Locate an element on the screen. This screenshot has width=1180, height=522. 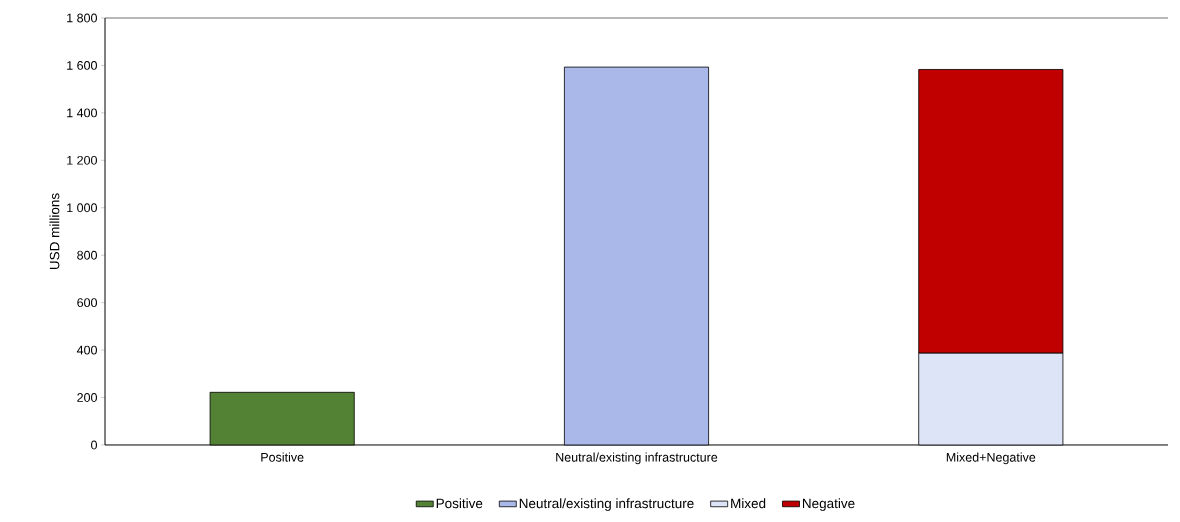
y-tick-label: 600 is located at coordinates (87, 303).